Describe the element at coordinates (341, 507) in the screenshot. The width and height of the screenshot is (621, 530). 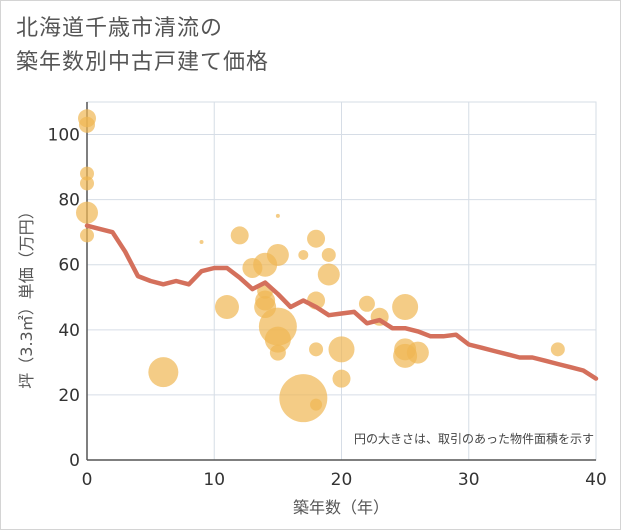
I see `x-axis-label: 築年数（年）` at that location.